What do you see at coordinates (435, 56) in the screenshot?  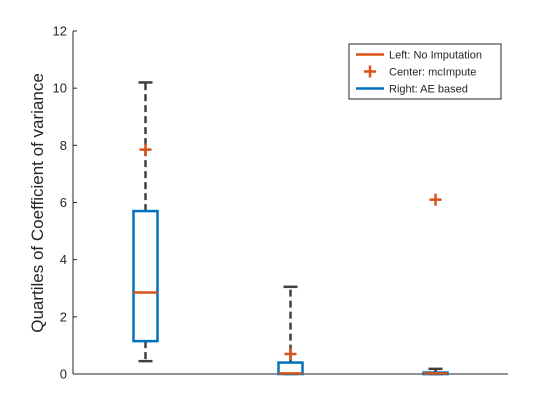 I see `legend-label: Left: No Imputation` at bounding box center [435, 56].